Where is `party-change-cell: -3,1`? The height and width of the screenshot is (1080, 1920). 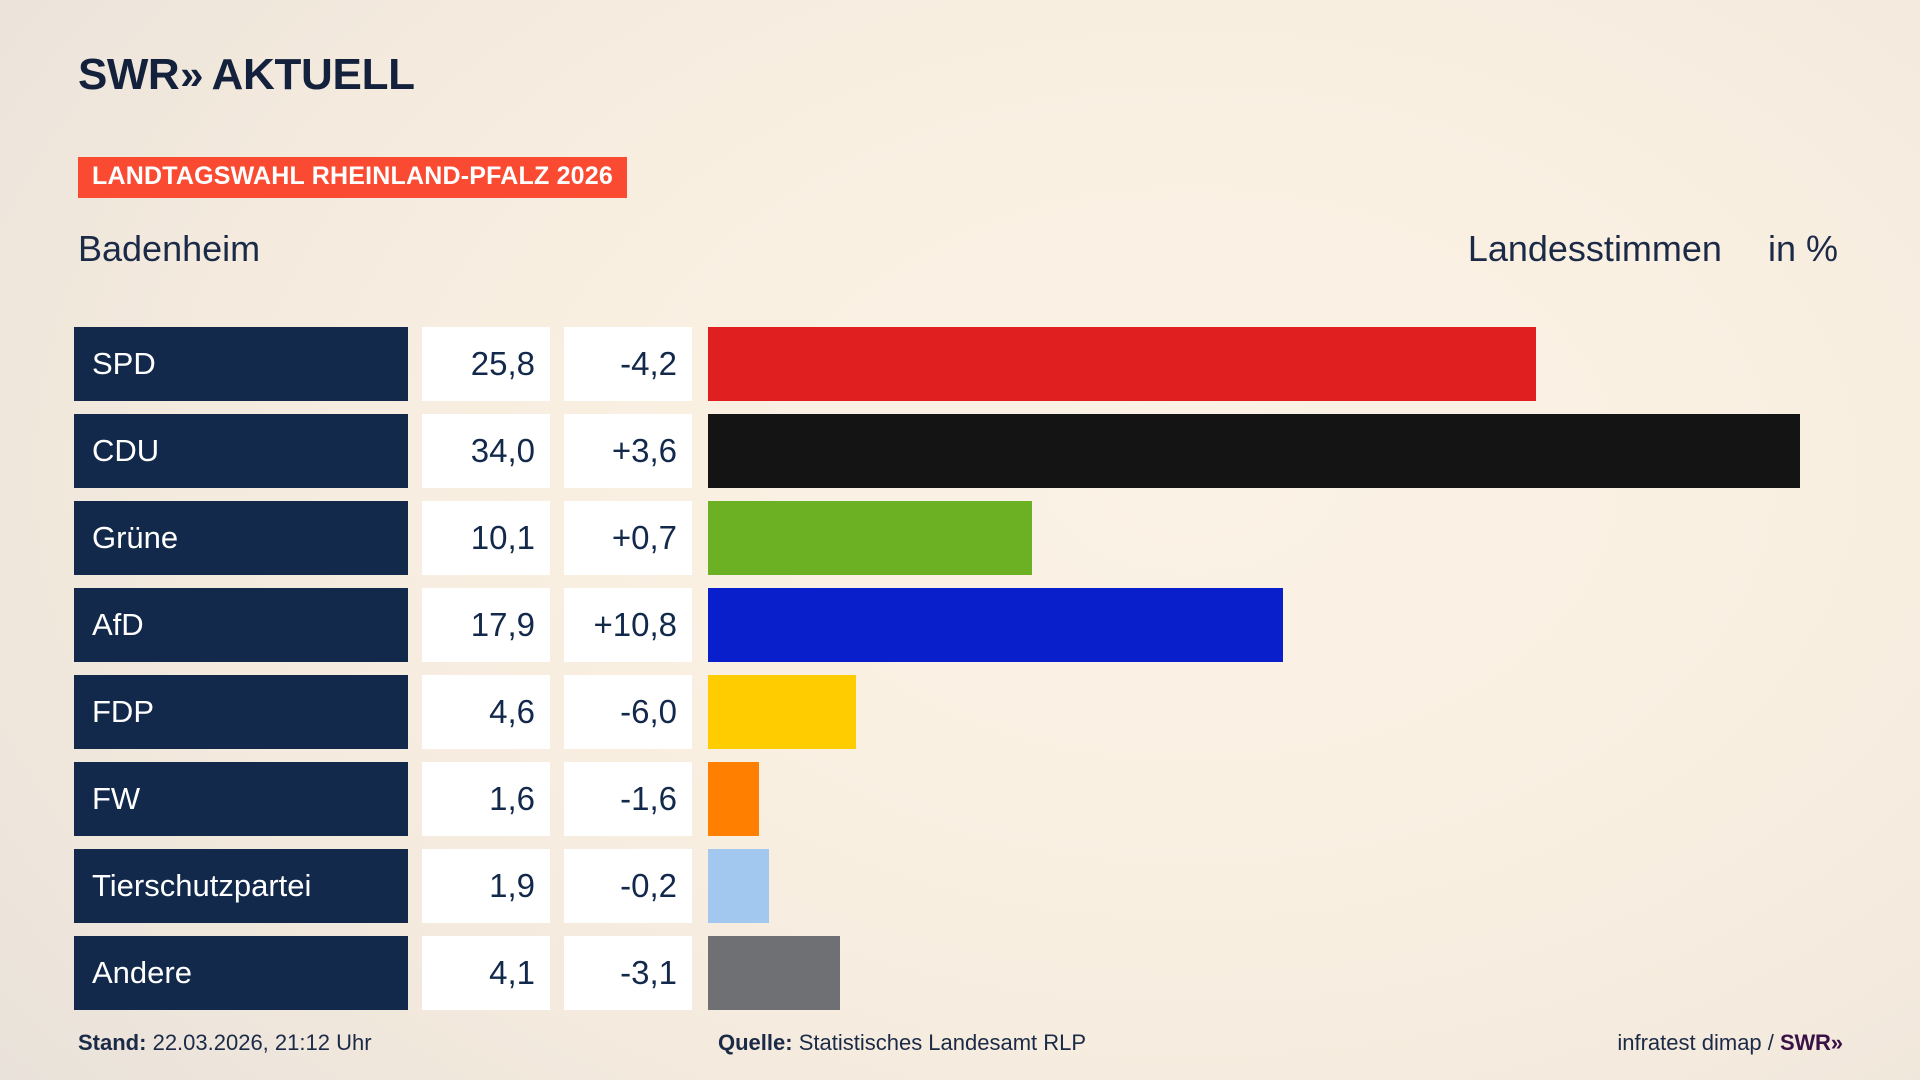
party-change-cell: -3,1 is located at coordinates (628, 973).